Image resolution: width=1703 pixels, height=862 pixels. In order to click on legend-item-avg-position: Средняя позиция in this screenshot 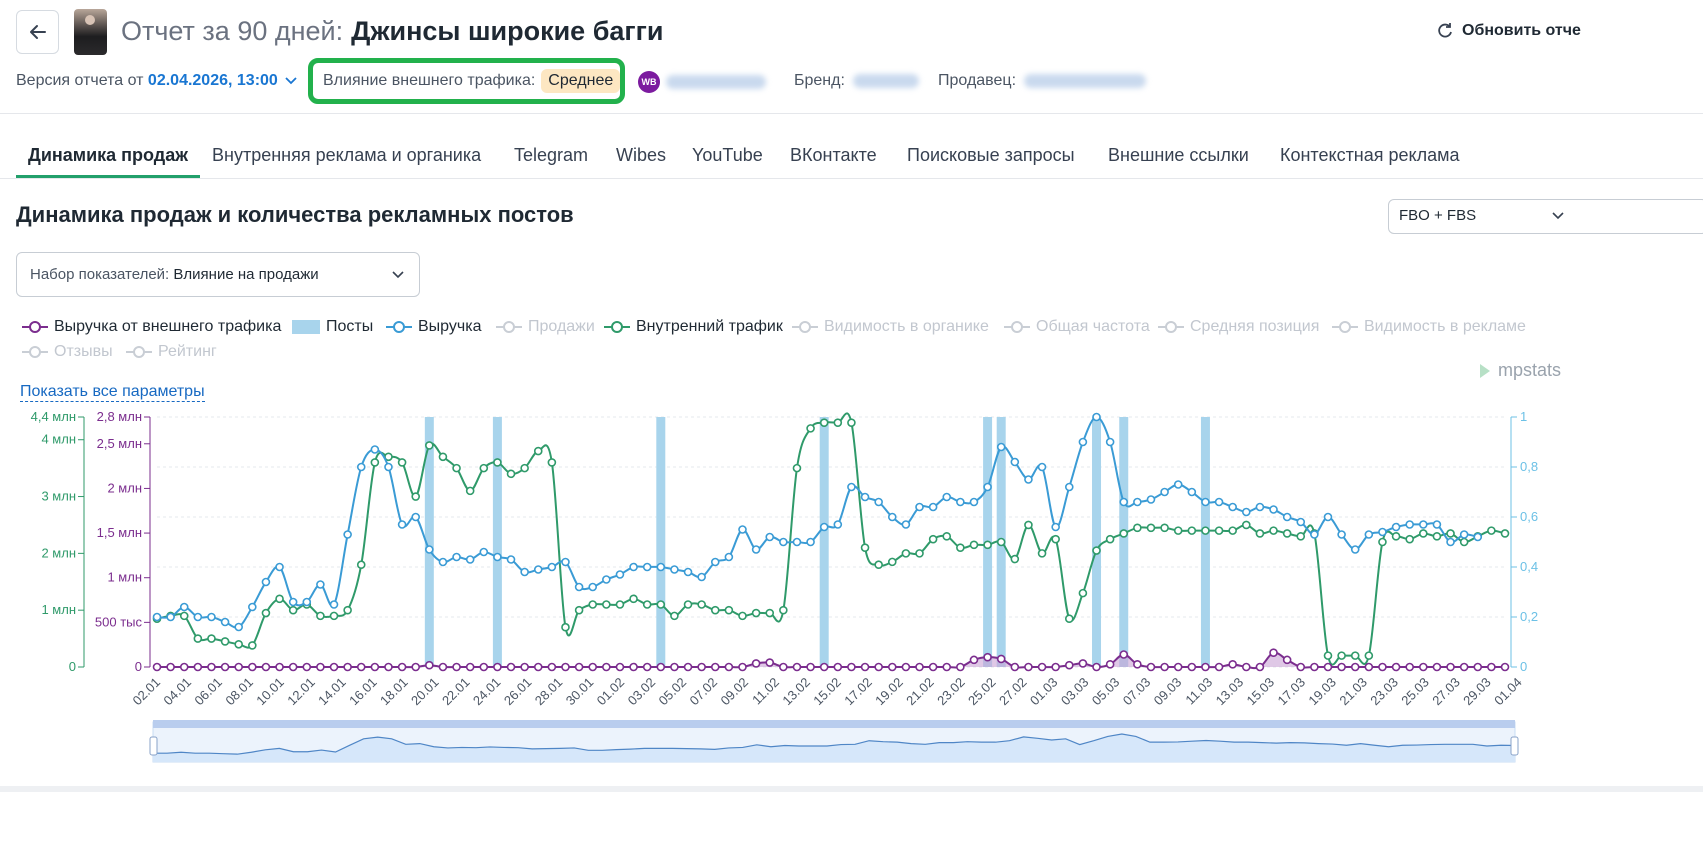, I will do `click(1238, 327)`.